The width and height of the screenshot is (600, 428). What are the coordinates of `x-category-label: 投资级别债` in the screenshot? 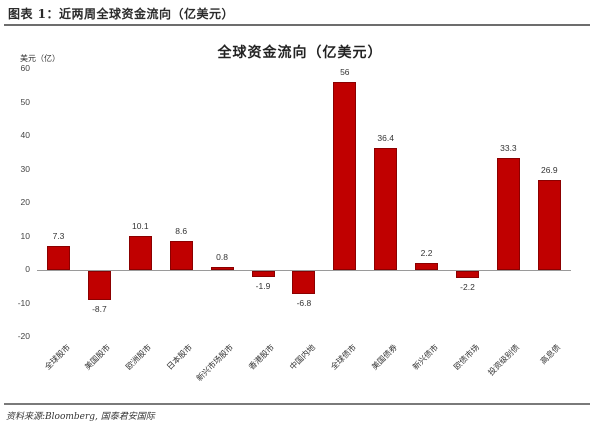 It's located at (504, 360).